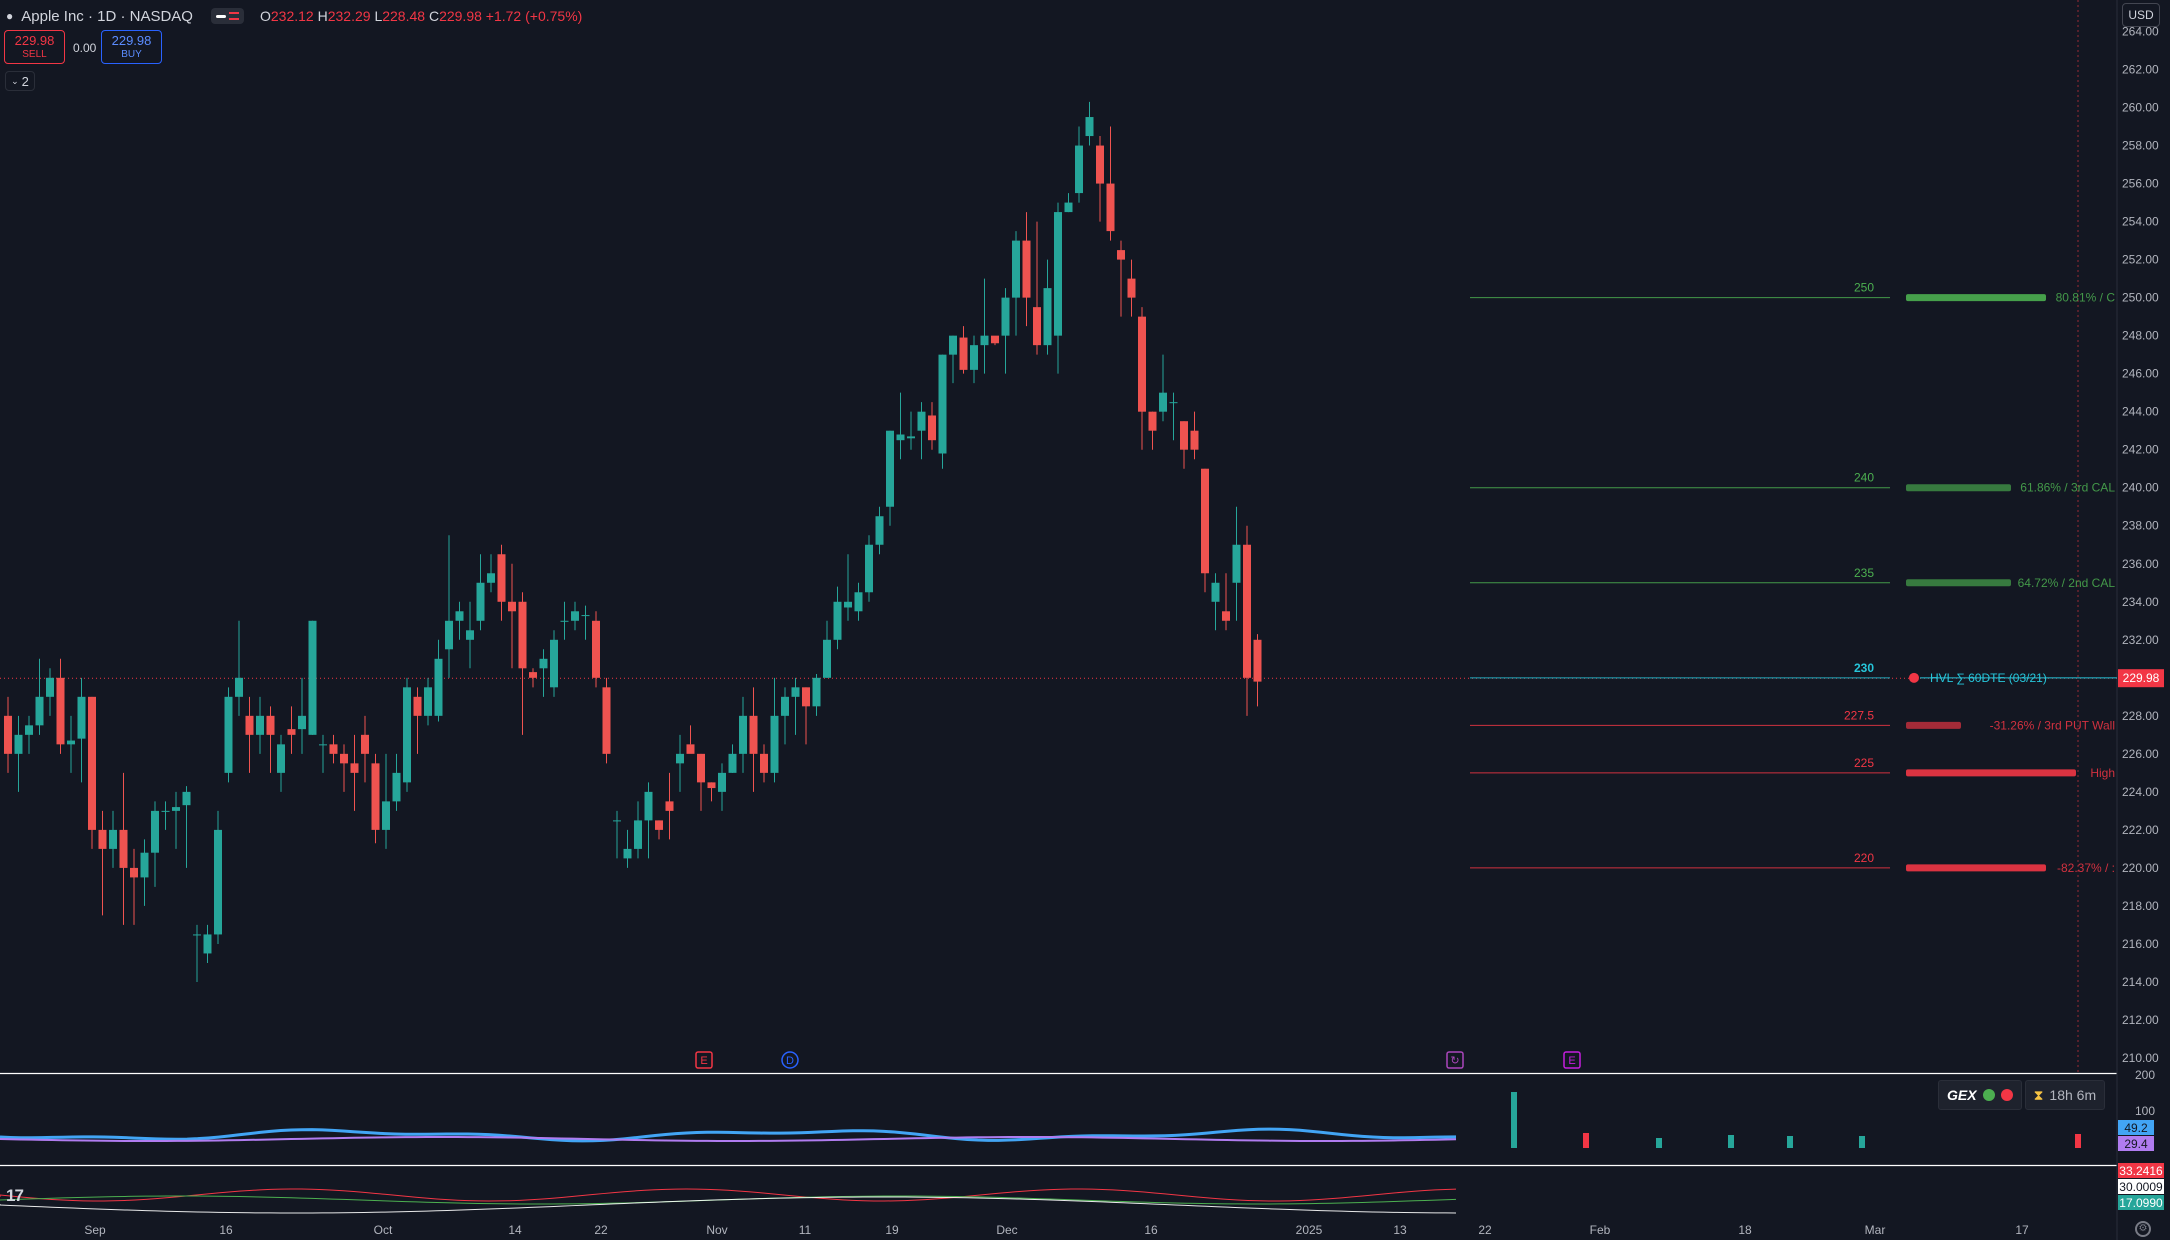  Describe the element at coordinates (34, 47) in the screenshot. I see `sell-button: 229.98 SELL` at that location.